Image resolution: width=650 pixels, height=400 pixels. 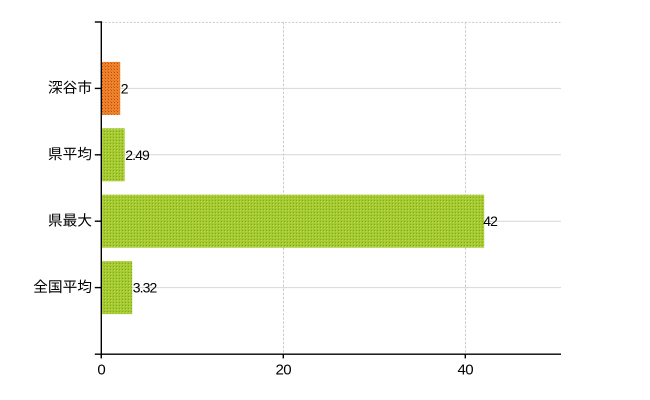 What do you see at coordinates (125, 88) in the screenshot?
I see `svg-text: 2` at bounding box center [125, 88].